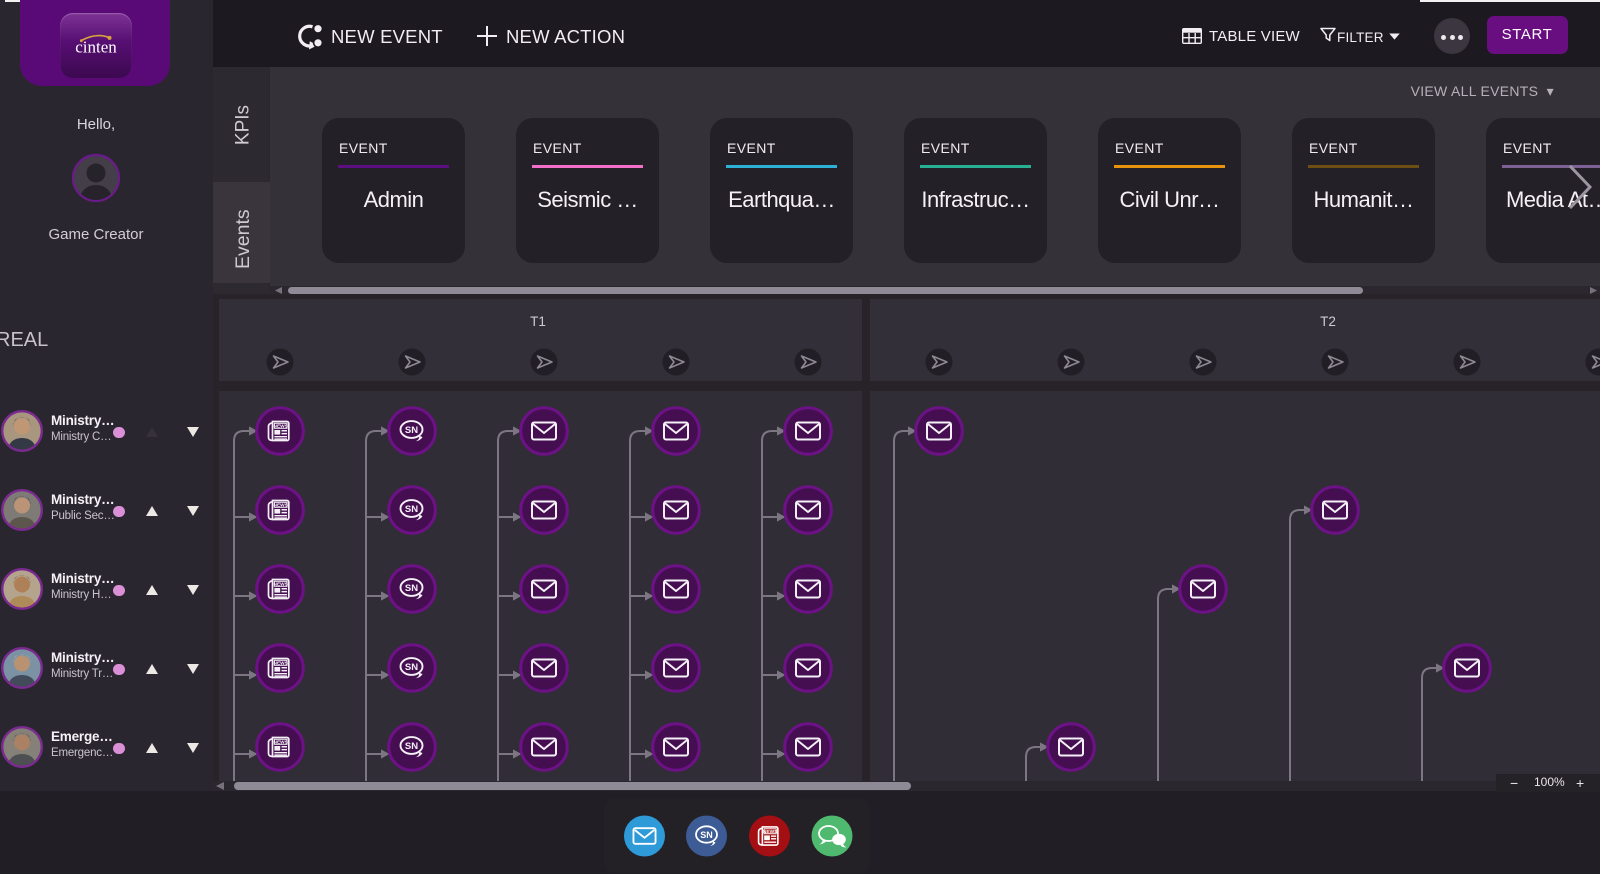 The height and width of the screenshot is (874, 1600). Describe the element at coordinates (1328, 321) in the screenshot. I see `svg-text: T2` at that location.